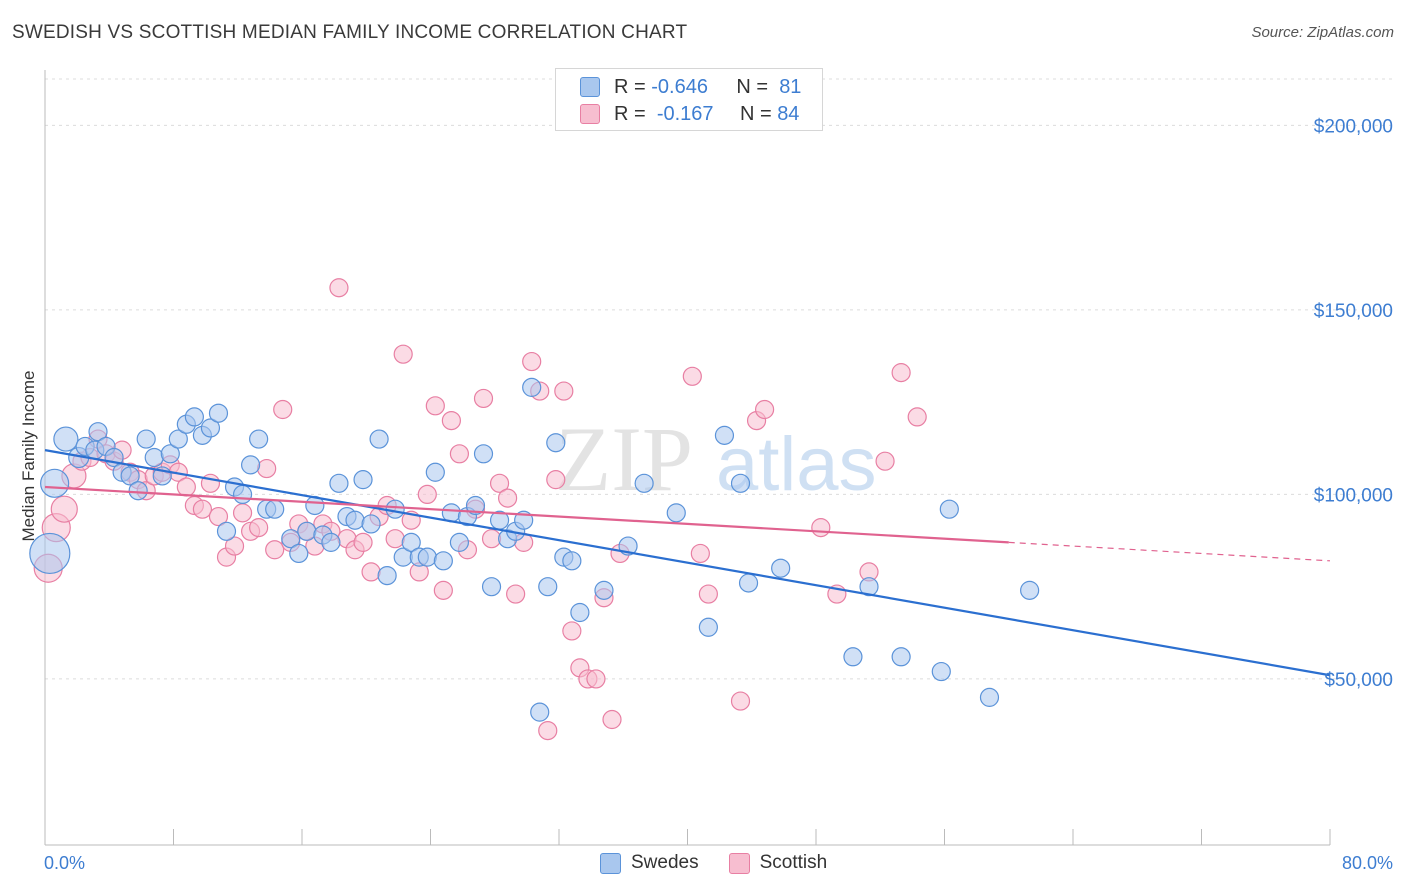 The image size is (1406, 892). I want to click on series-legend: Swedes Scottish, so click(728, 863).